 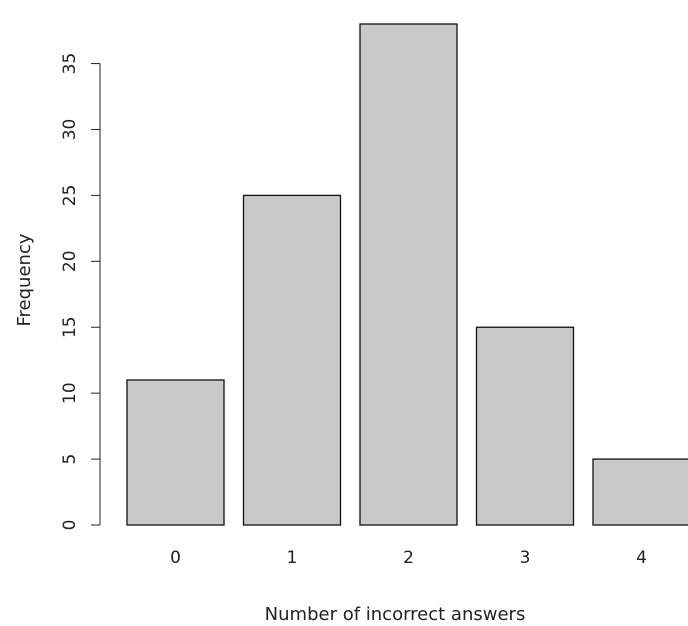 I want to click on y-tick-label-10: 10, so click(x=70, y=393).